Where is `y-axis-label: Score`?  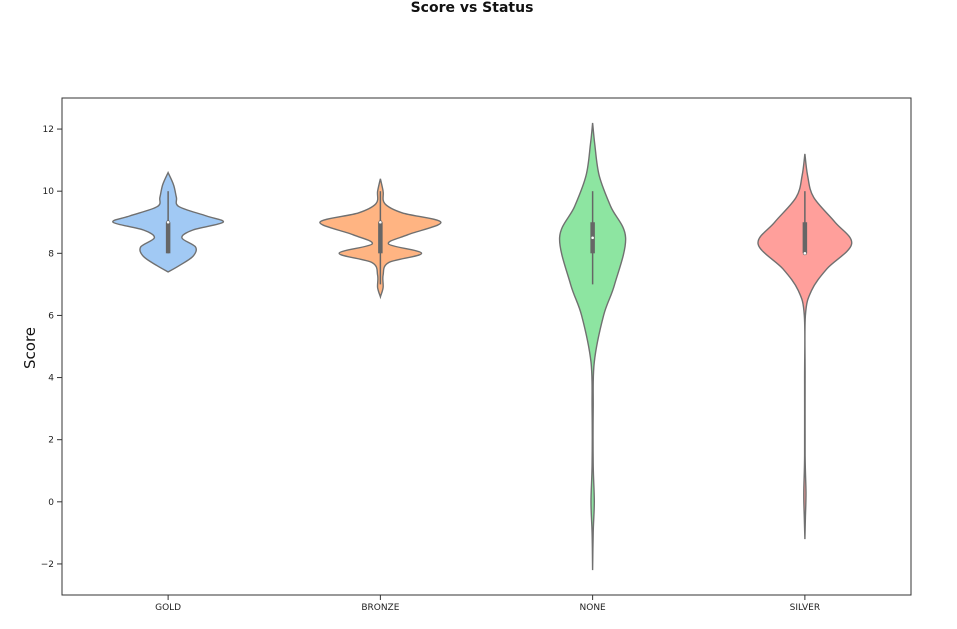
y-axis-label: Score is located at coordinates (30, 348).